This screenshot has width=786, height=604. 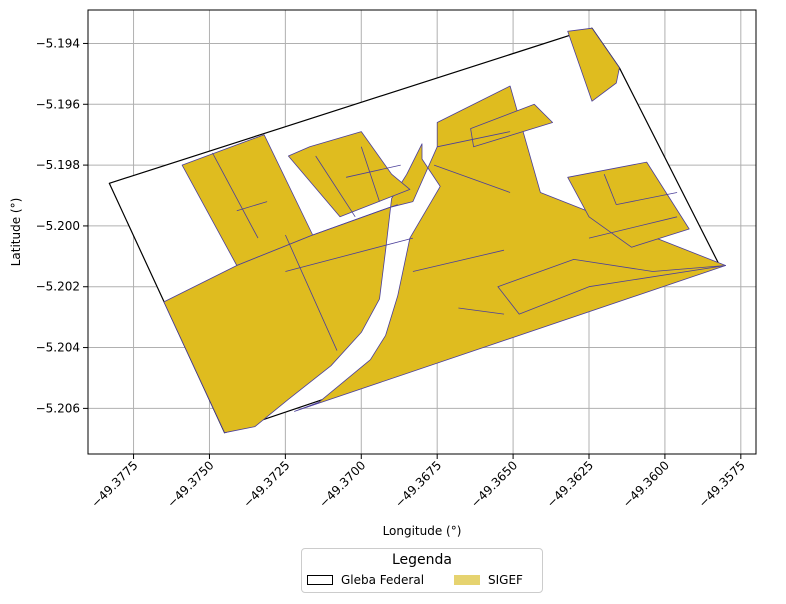 What do you see at coordinates (505, 580) in the screenshot?
I see `legend-label-sigef: SIGEF` at bounding box center [505, 580].